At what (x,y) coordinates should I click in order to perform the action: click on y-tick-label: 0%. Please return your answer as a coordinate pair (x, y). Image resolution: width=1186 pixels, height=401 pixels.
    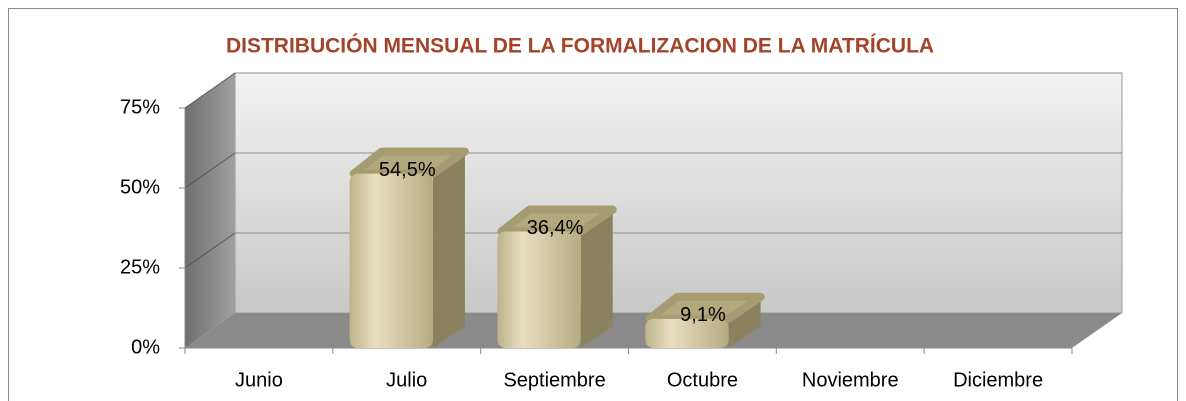
    Looking at the image, I should click on (145, 347).